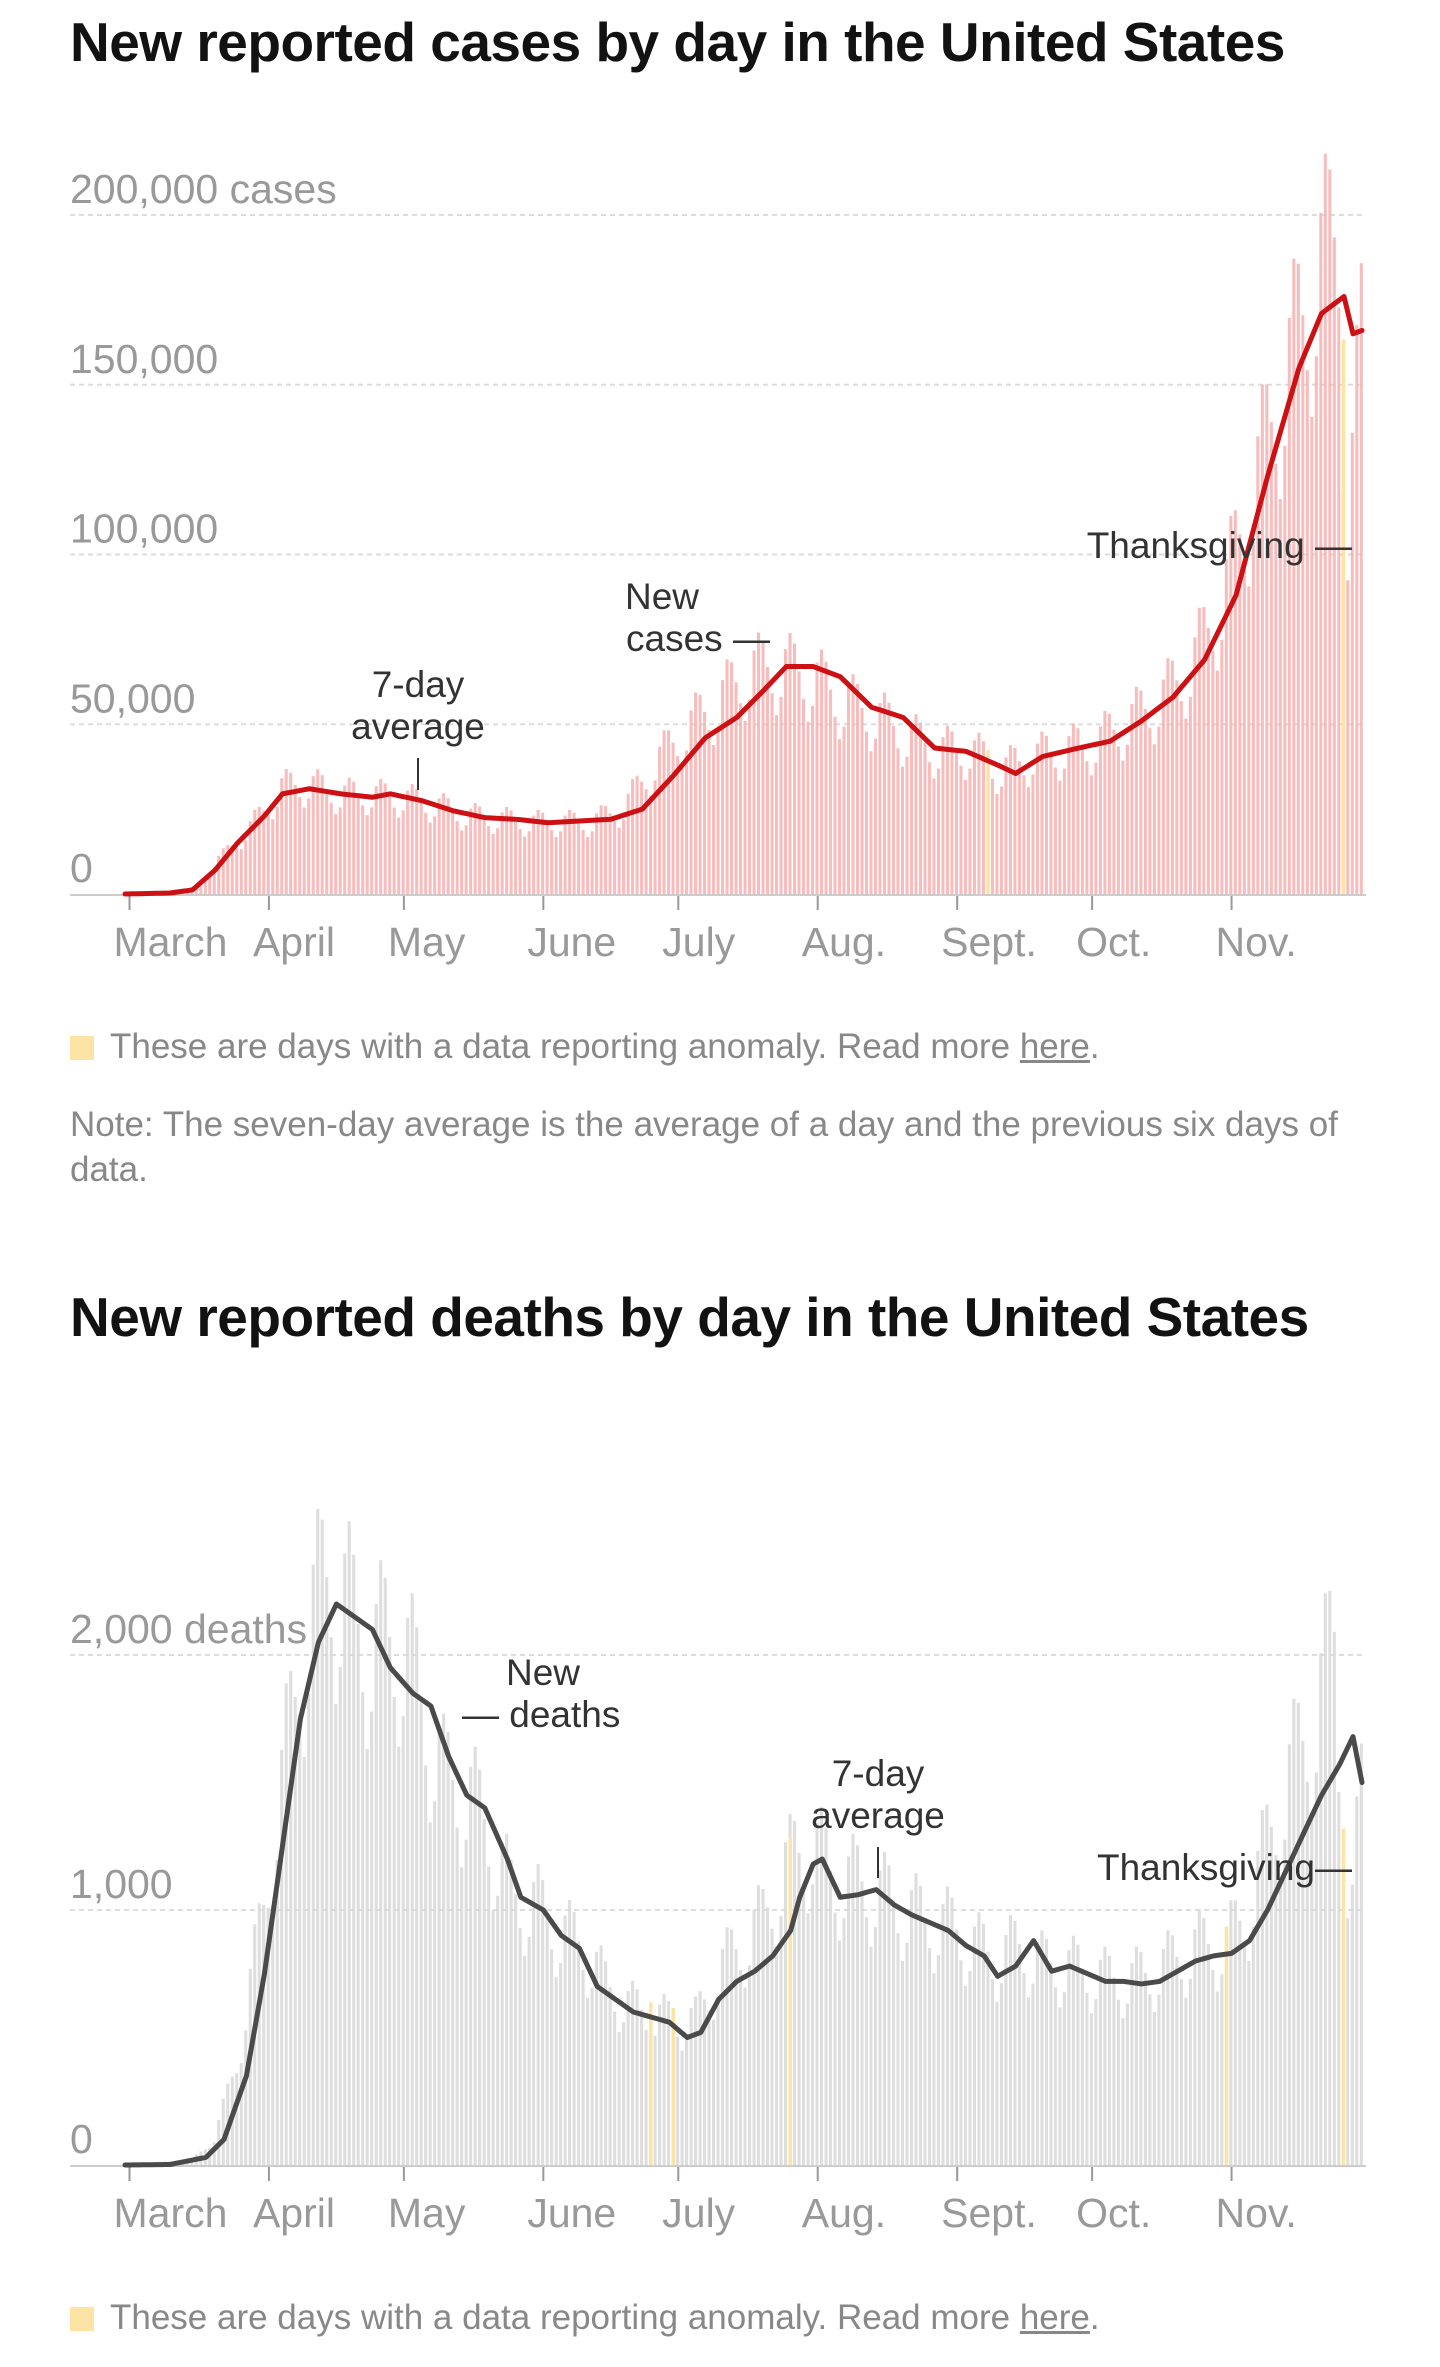 The height and width of the screenshot is (2367, 1440). I want to click on deaths-read-more-link: here, so click(1054, 2317).